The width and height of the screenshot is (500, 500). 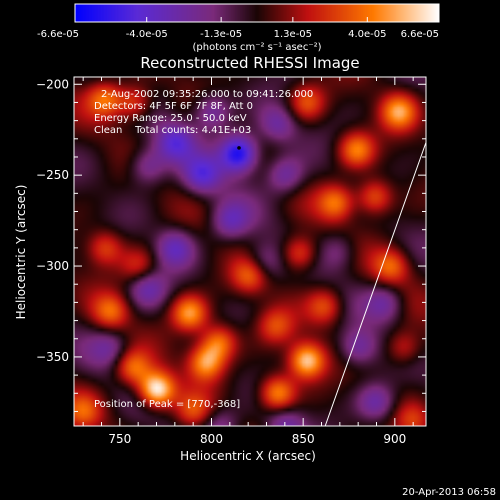 What do you see at coordinates (375, 284) in the screenshot?
I see `limb-line` at bounding box center [375, 284].